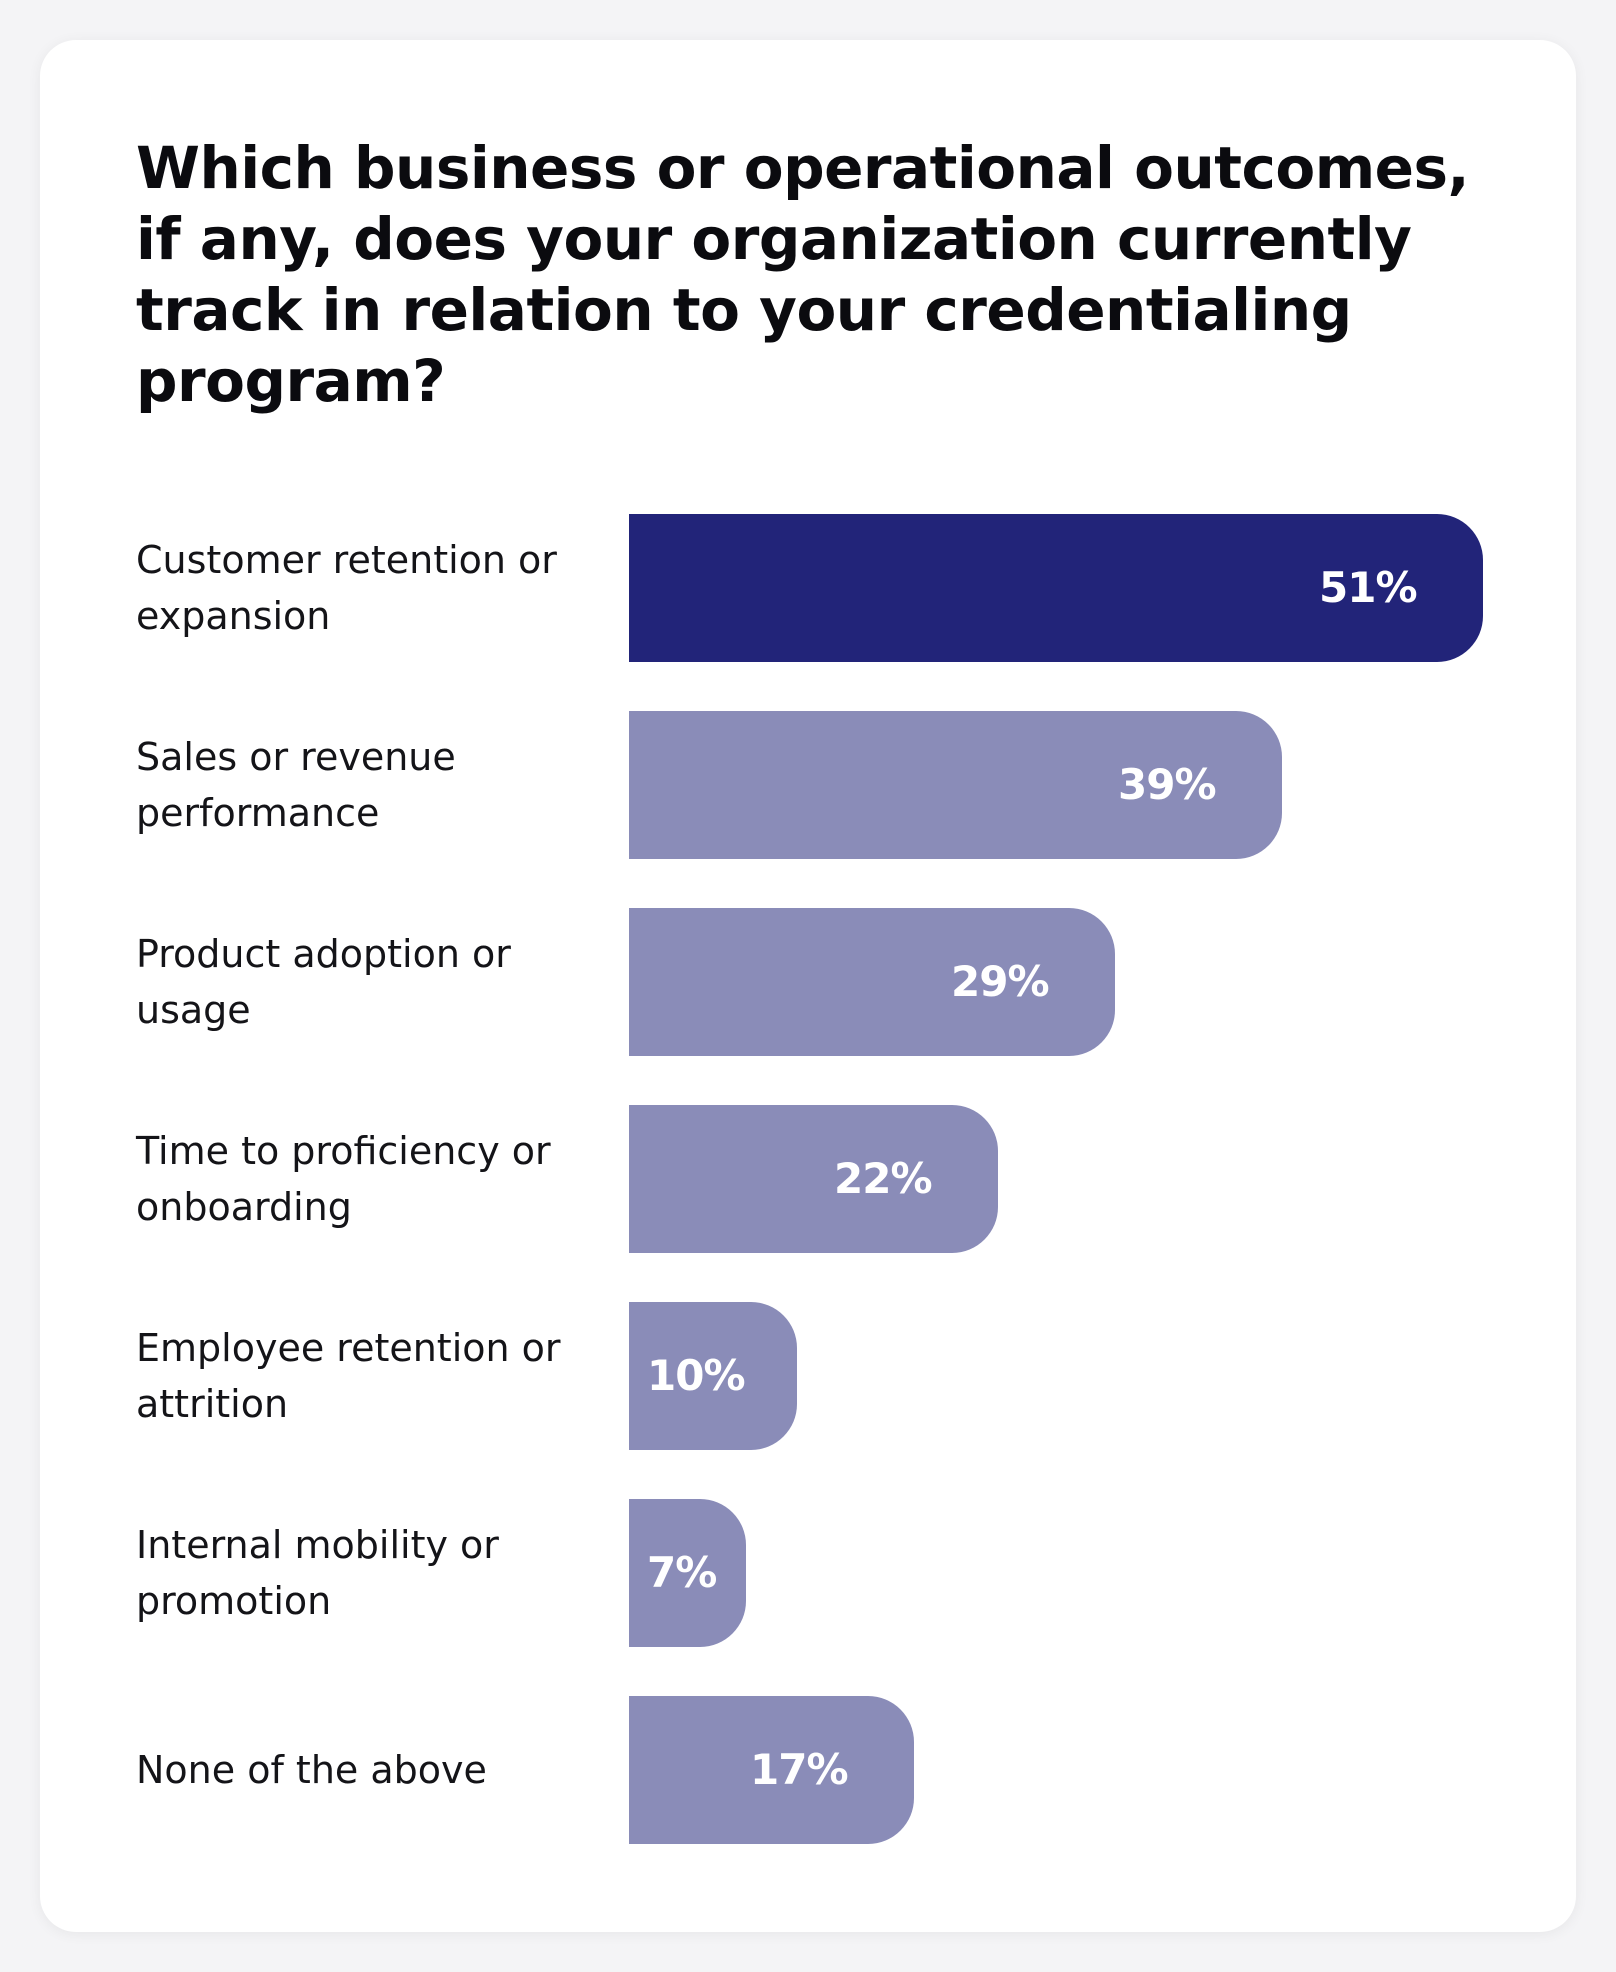 This screenshot has height=1972, width=1616. What do you see at coordinates (348, 1376) in the screenshot?
I see `category-label: Employee retention or attrition` at bounding box center [348, 1376].